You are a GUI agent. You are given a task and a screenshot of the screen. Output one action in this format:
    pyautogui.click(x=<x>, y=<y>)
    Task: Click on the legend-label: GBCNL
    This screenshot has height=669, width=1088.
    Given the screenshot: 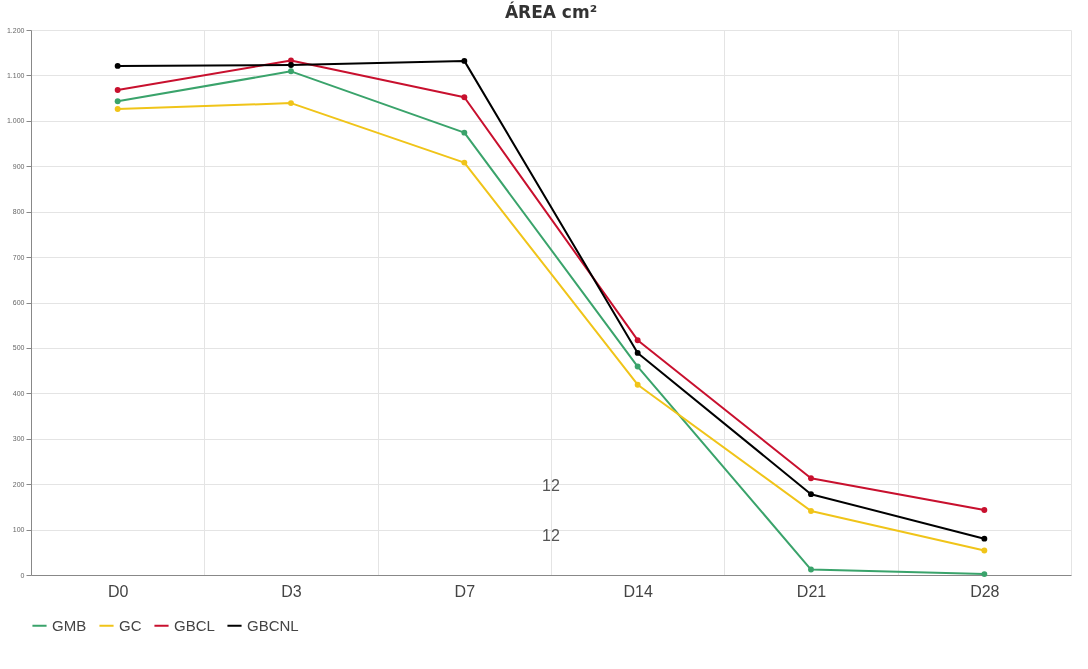 What is the action you would take?
    pyautogui.click(x=273, y=625)
    